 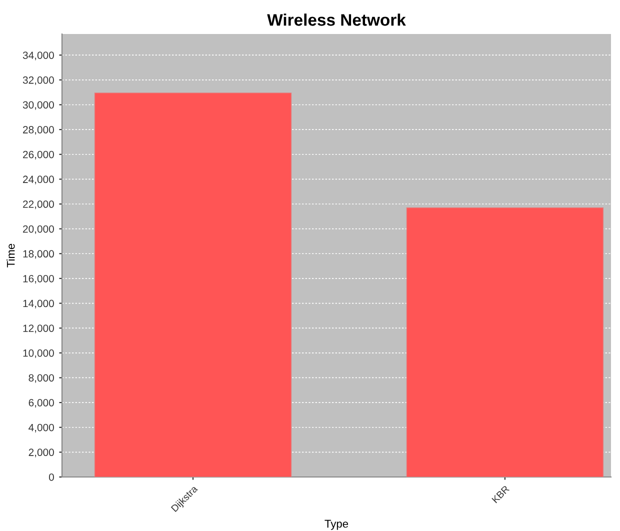 I want to click on y-tick-label: 28,000, so click(x=38, y=130).